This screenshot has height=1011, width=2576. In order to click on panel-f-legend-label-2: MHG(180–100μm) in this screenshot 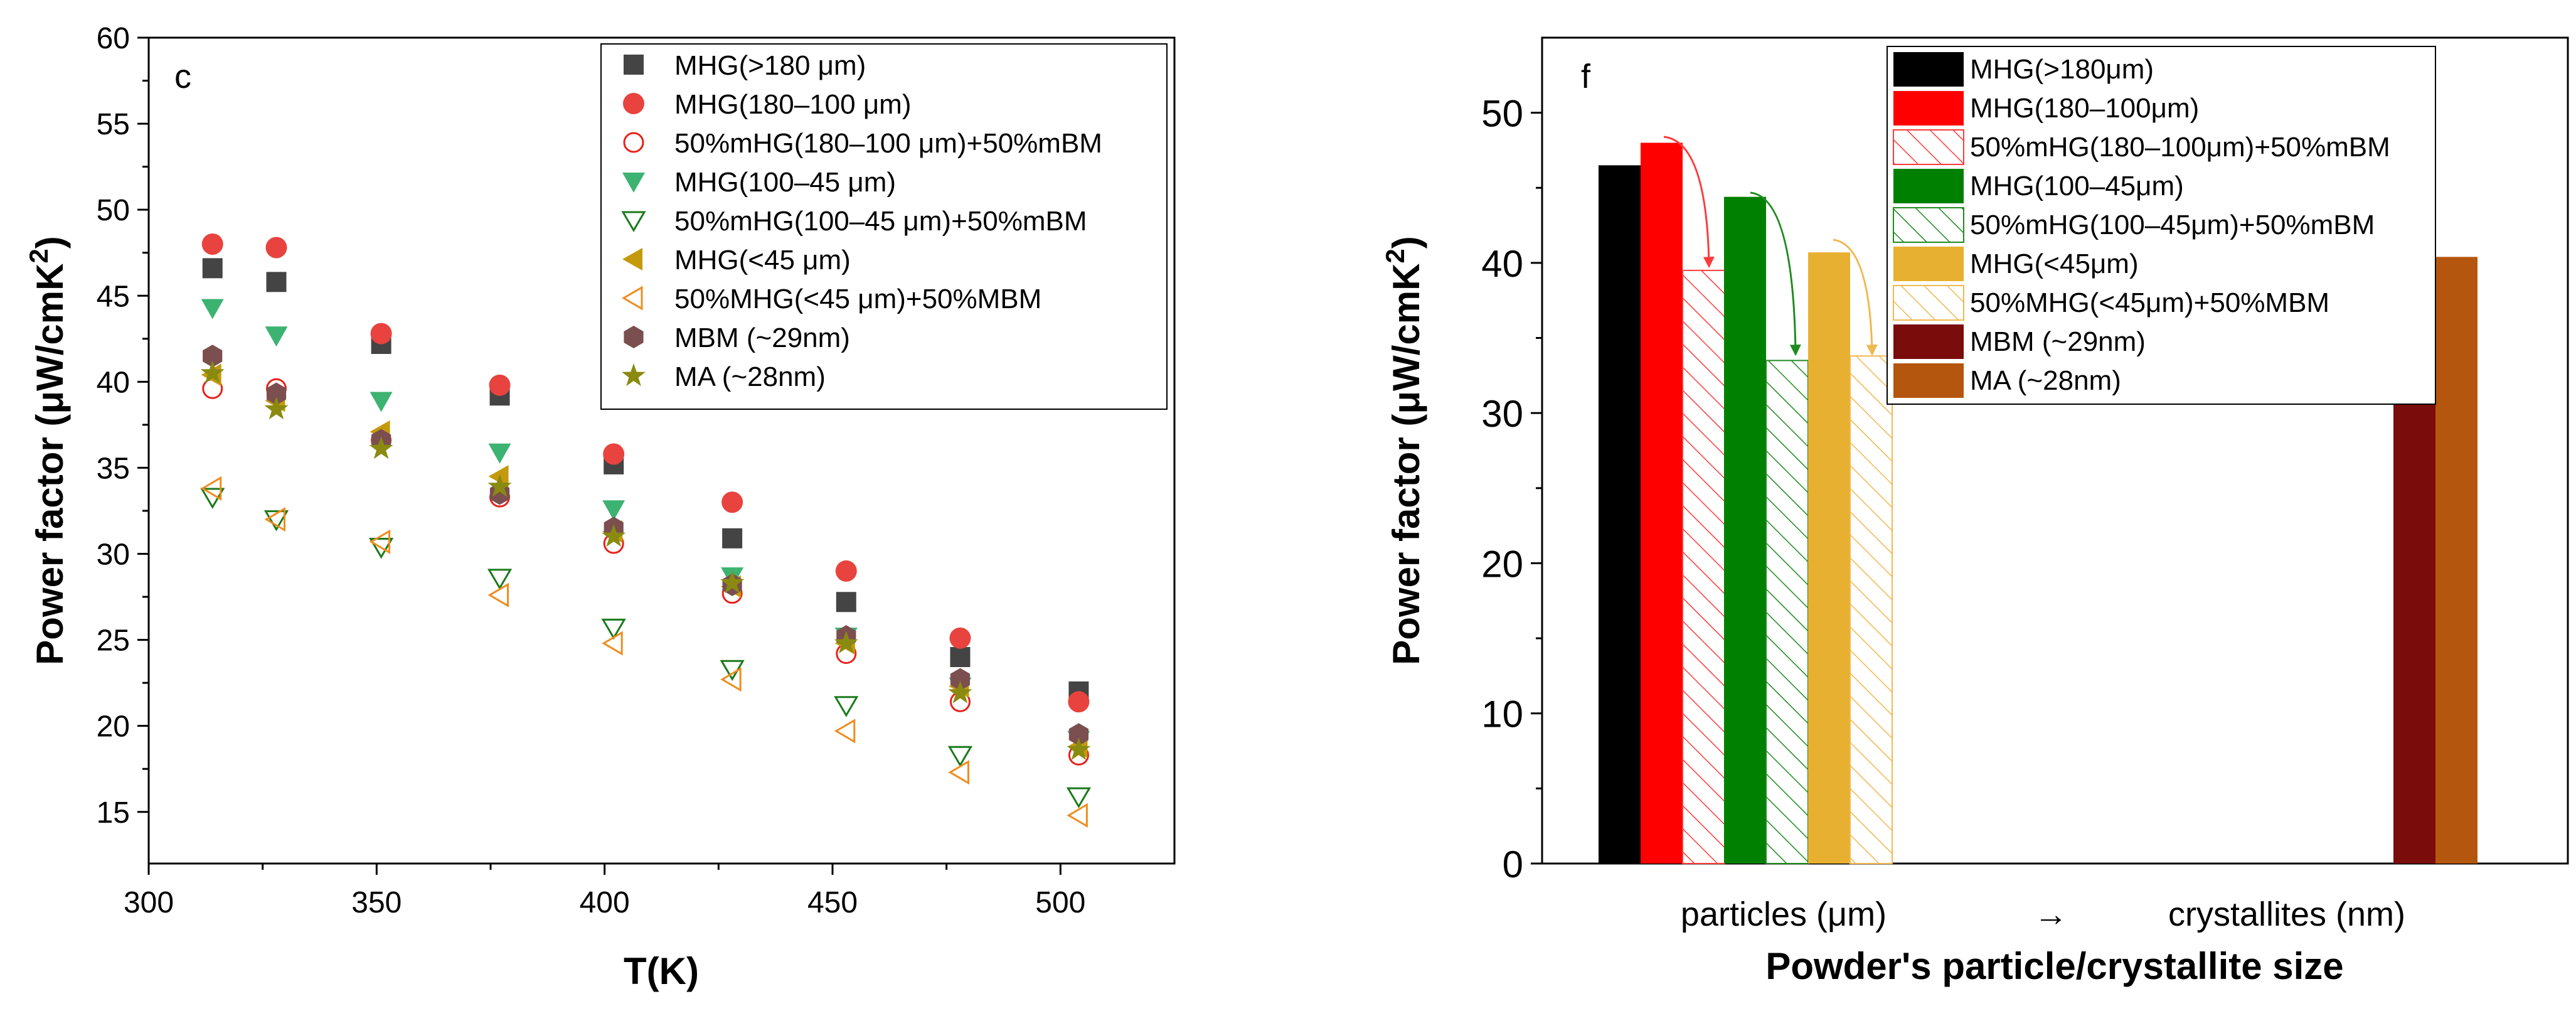, I will do `click(2084, 108)`.